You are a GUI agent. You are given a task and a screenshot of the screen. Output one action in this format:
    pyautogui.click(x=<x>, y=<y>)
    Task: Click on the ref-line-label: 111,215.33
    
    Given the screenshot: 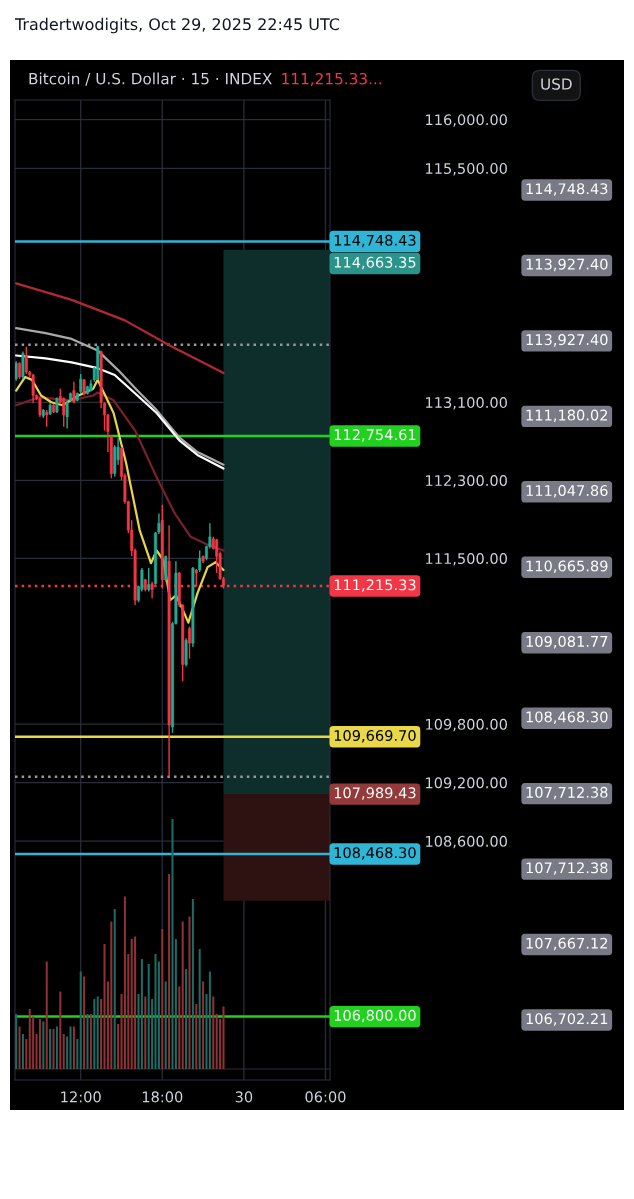 What is the action you would take?
    pyautogui.click(x=375, y=585)
    